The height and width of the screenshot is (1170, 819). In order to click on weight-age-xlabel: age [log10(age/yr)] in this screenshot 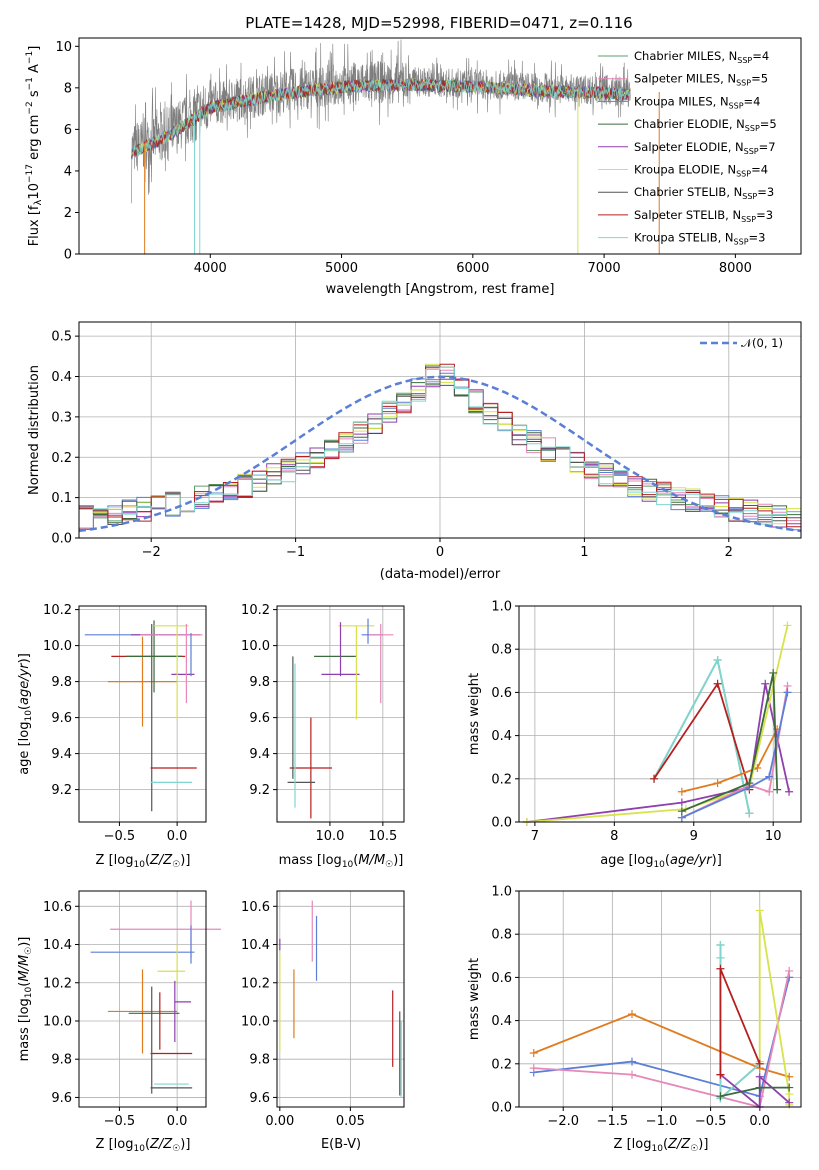, I will do `click(661, 861)`.